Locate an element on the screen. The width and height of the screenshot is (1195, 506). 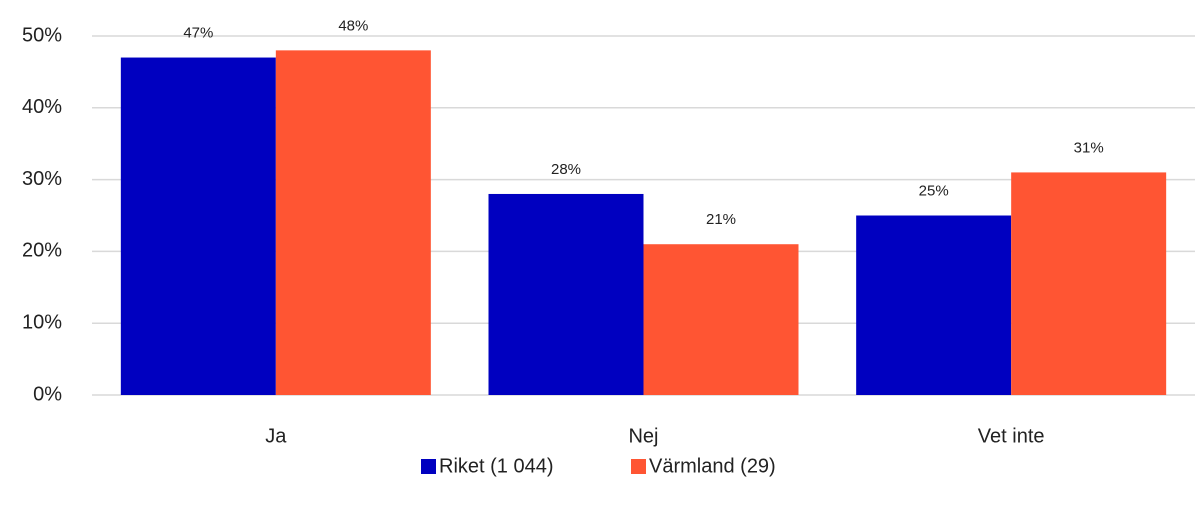
x-tick-label: Ja is located at coordinates (276, 436).